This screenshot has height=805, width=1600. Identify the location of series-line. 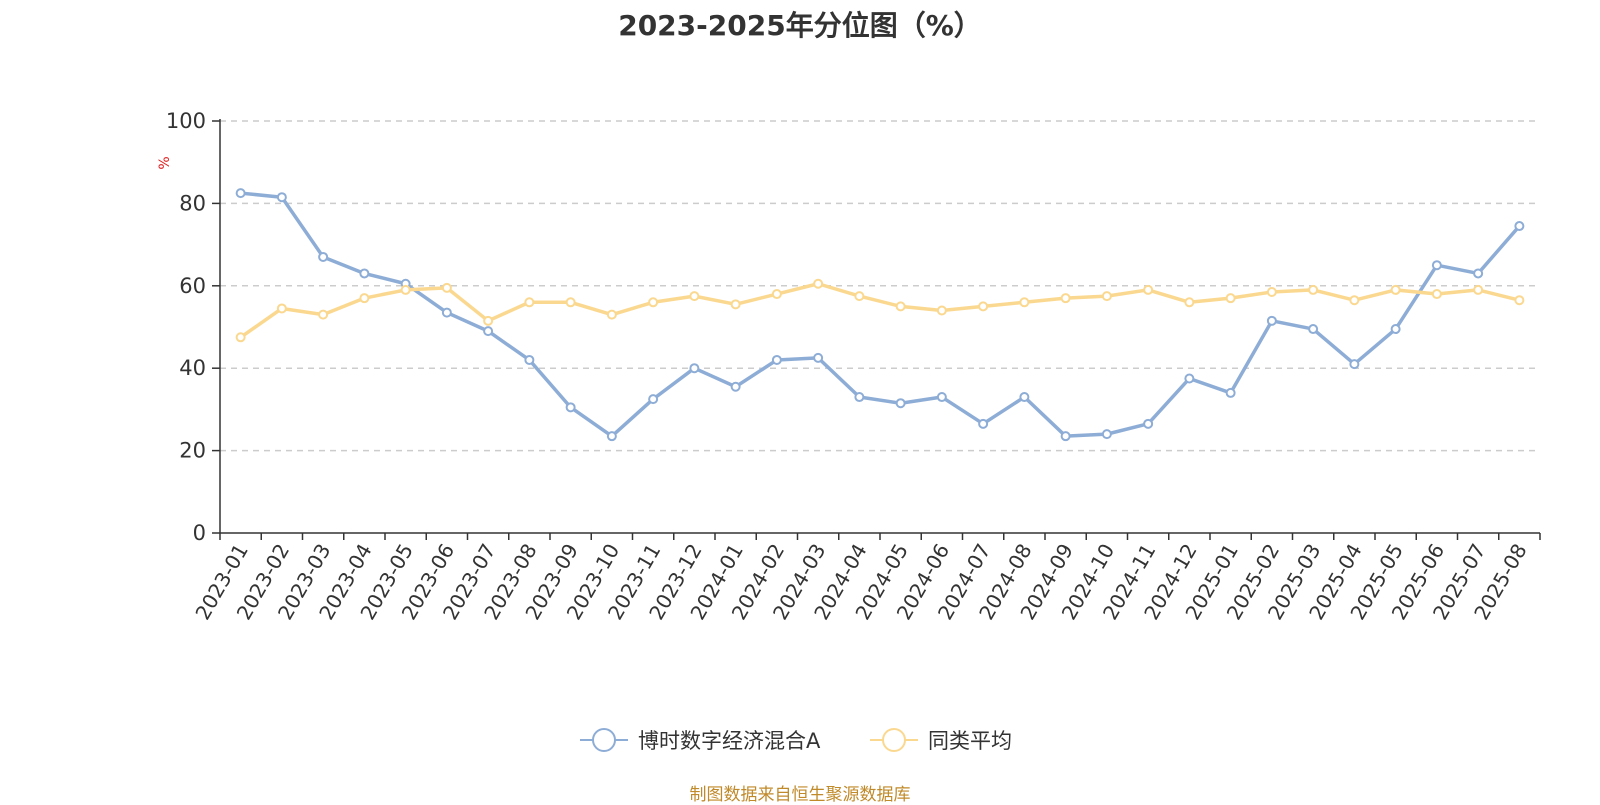
(879, 310).